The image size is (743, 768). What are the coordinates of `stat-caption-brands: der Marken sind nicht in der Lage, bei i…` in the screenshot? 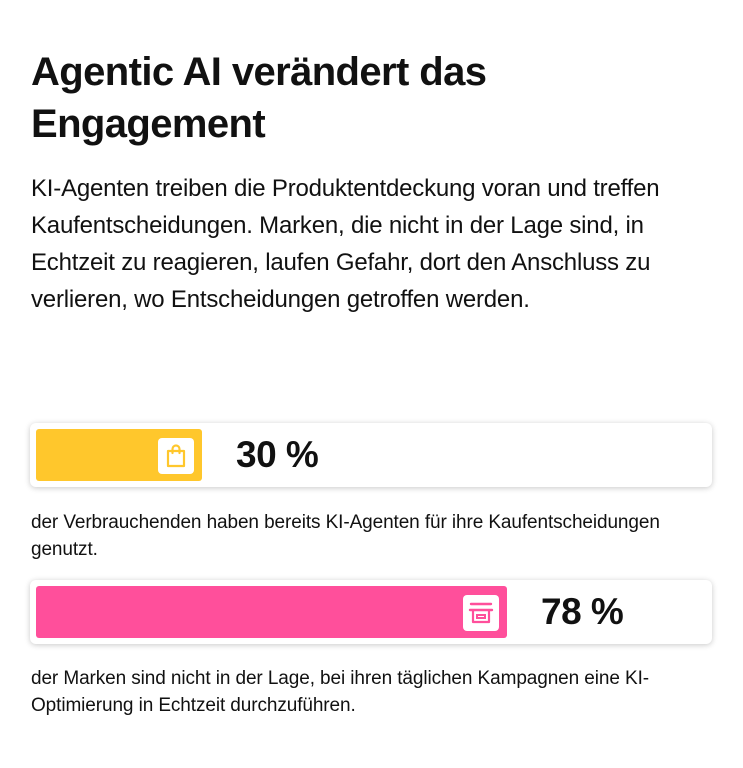 It's located at (340, 692).